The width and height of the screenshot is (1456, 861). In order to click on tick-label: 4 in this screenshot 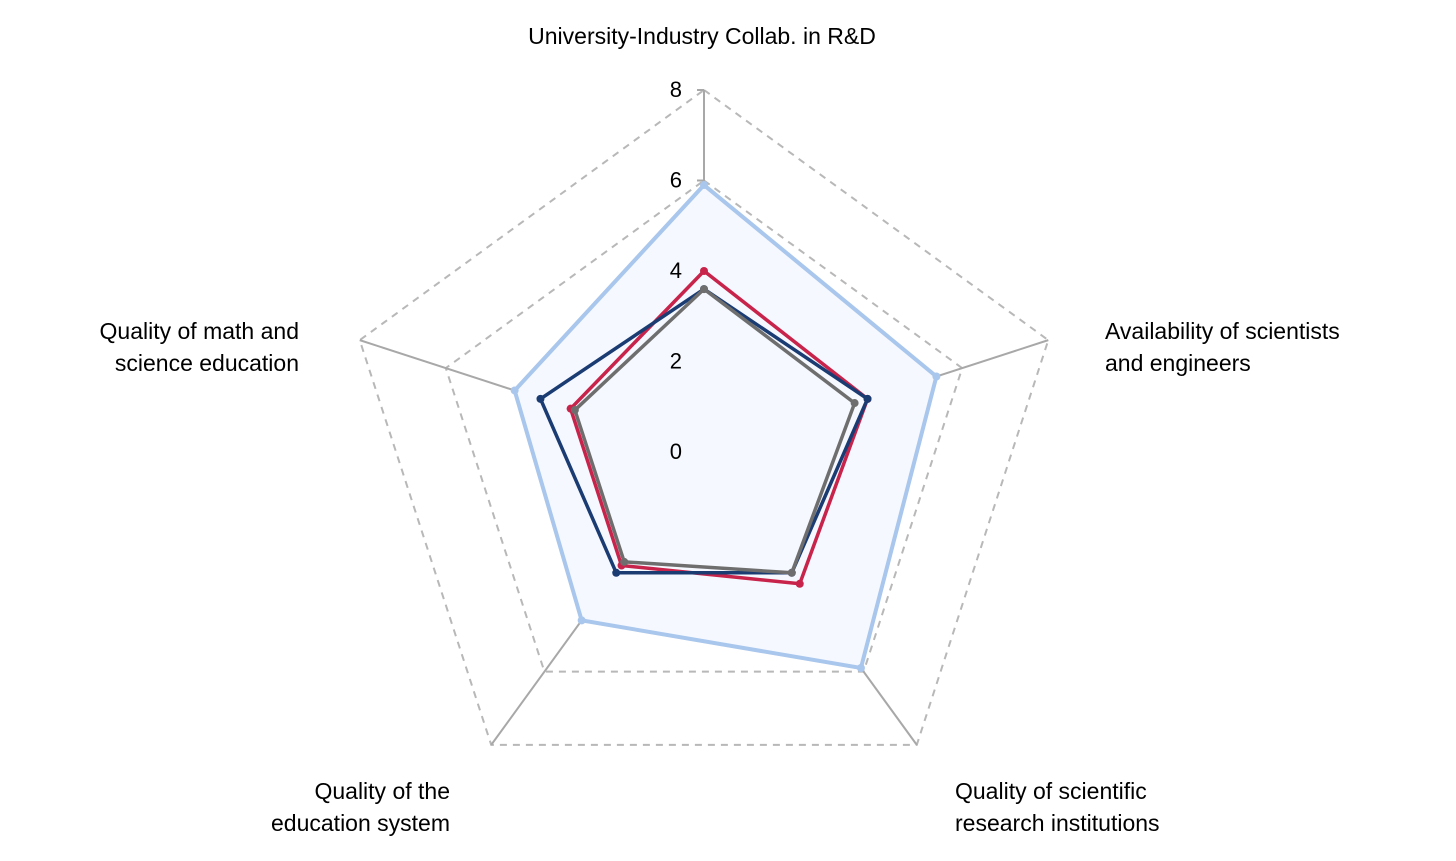, I will do `click(676, 270)`.